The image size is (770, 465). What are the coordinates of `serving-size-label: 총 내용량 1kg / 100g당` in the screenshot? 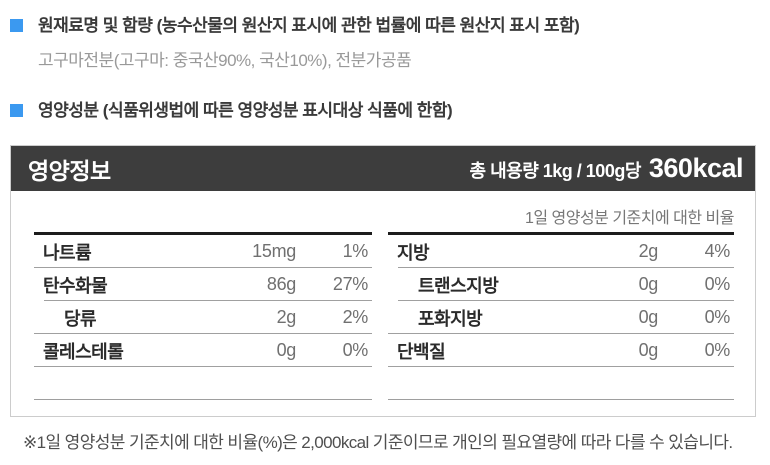 It's located at (555, 171).